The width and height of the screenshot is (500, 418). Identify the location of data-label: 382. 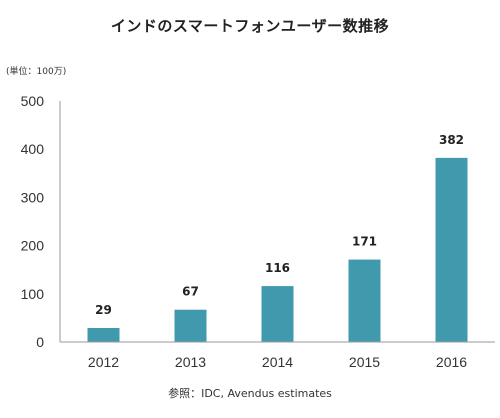
(451, 140).